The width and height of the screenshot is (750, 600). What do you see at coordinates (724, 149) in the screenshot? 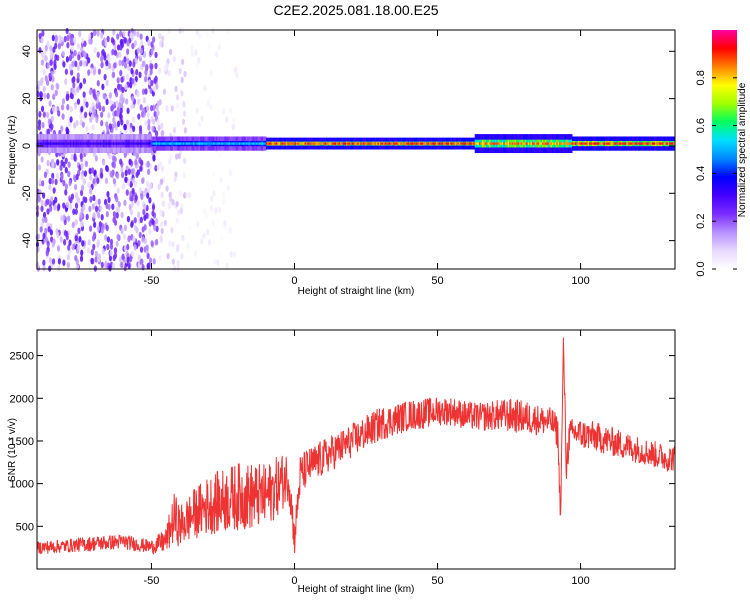
I see `colorbar-gradient` at bounding box center [724, 149].